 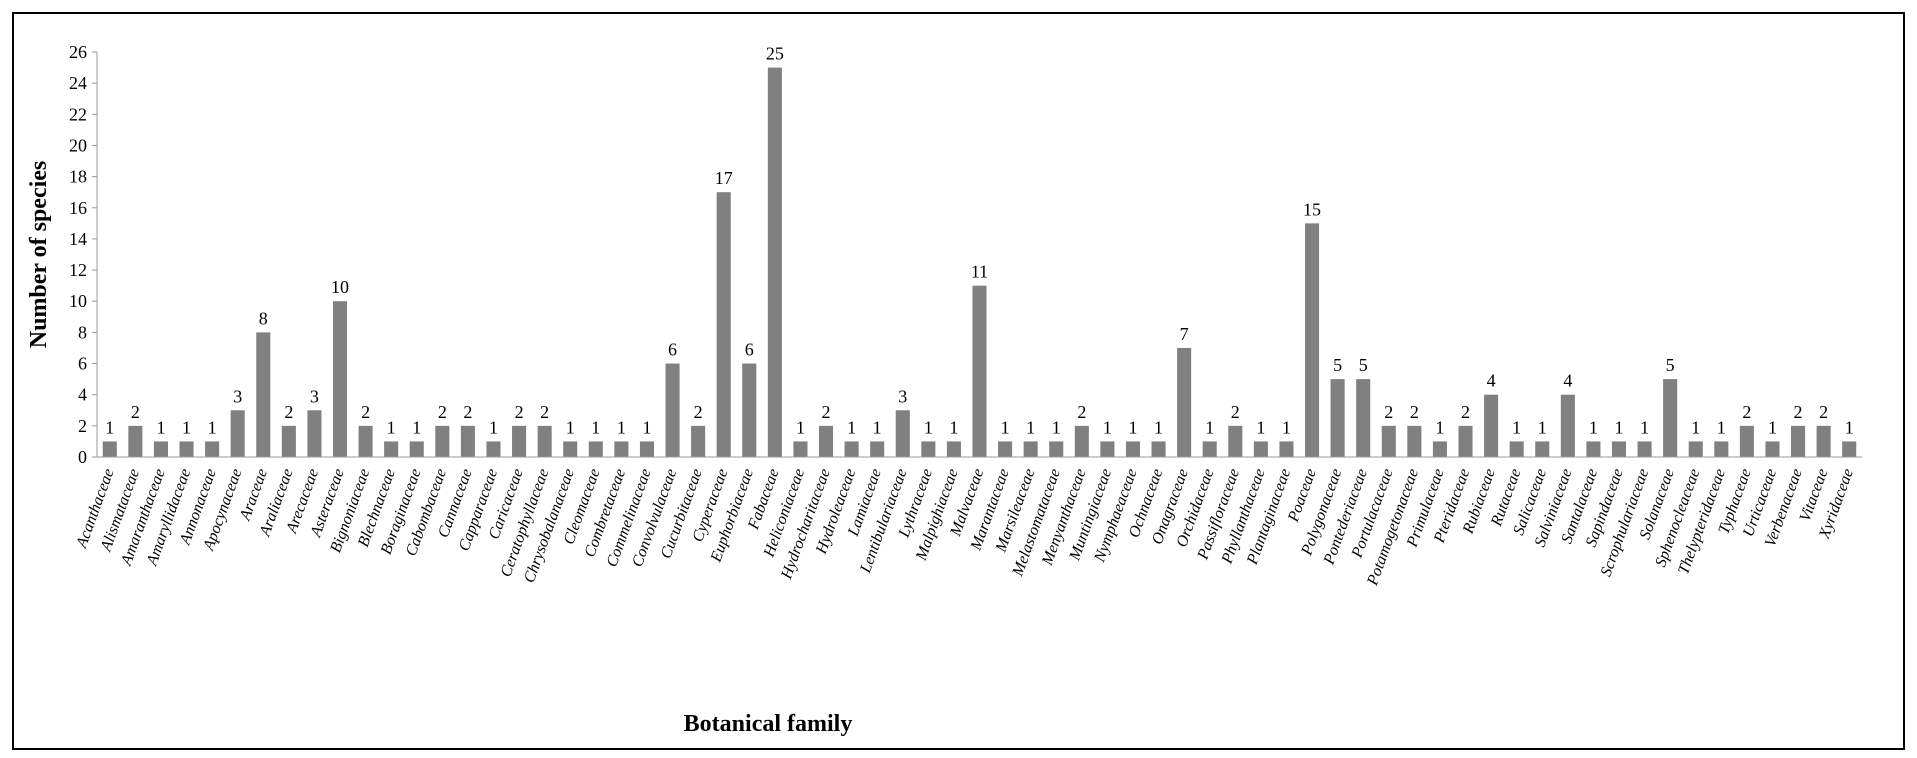 What do you see at coordinates (82, 395) in the screenshot?
I see `y-tick-label: 4` at bounding box center [82, 395].